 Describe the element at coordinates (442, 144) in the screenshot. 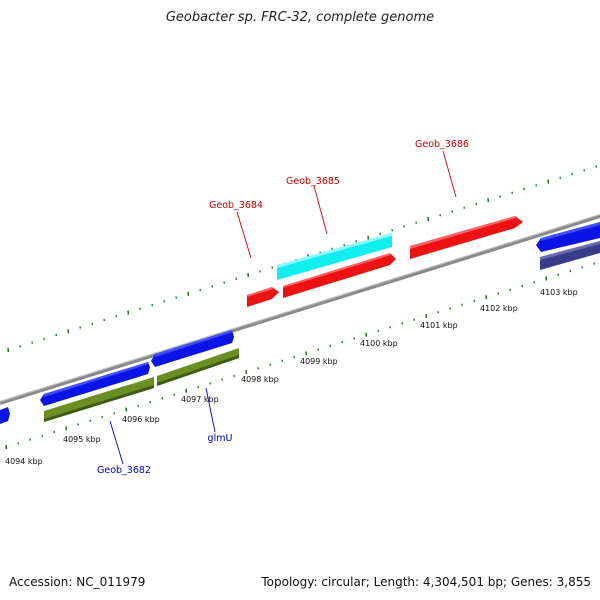

I see `gene-label-geob-3686: Geob_3686` at that location.